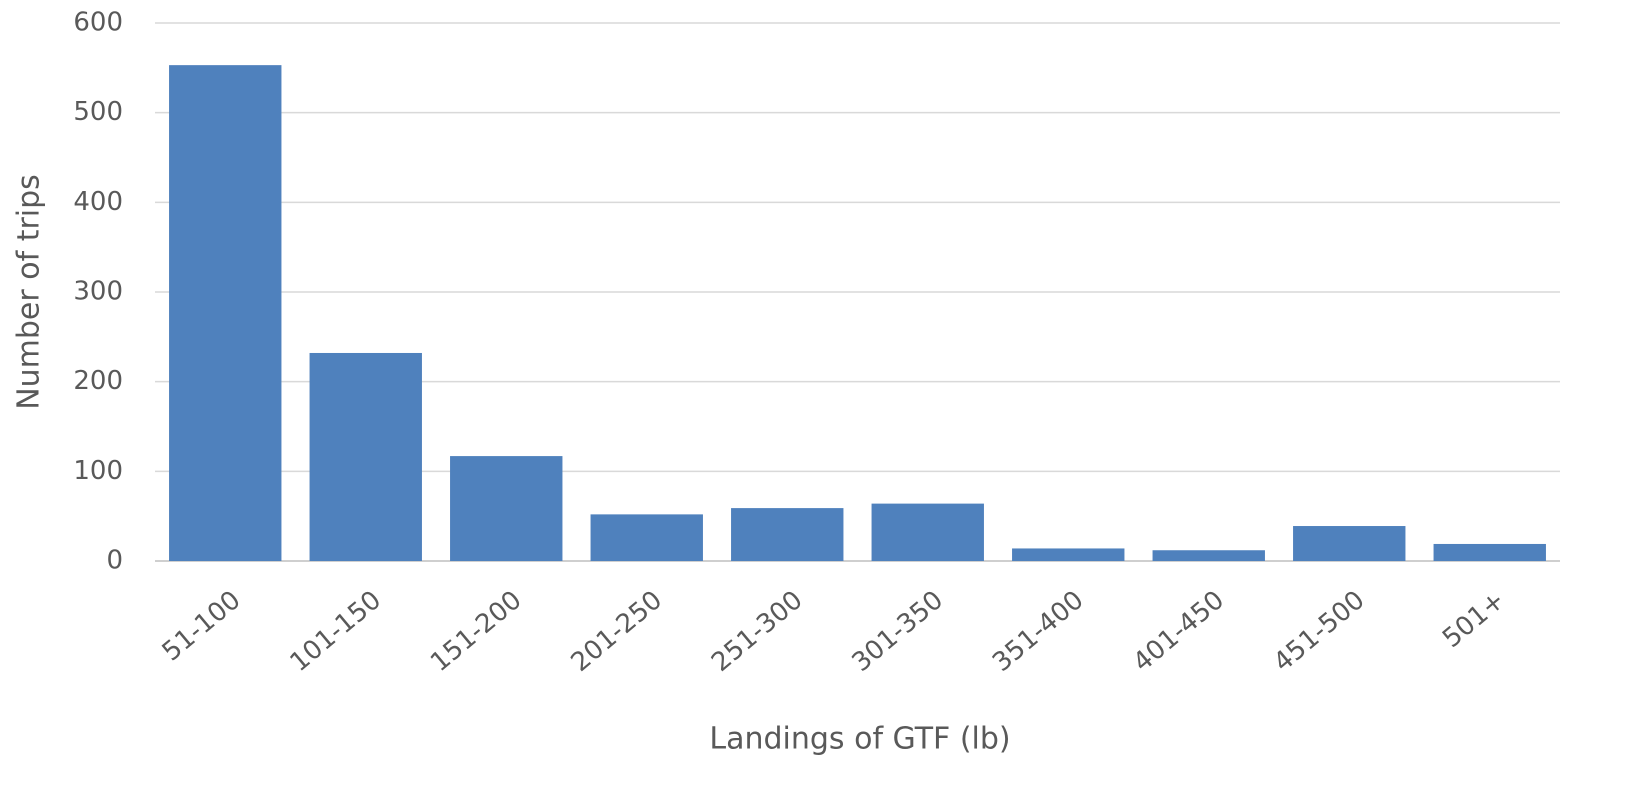  I want to click on x-tick-label: 351-400, so click(1038, 631).